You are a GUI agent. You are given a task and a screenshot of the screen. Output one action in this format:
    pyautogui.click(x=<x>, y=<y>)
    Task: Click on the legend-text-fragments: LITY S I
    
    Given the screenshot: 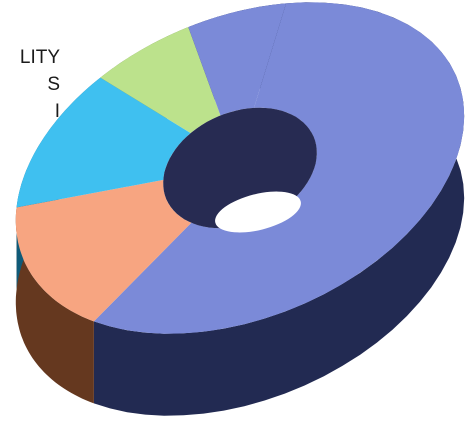 What is the action you would take?
    pyautogui.click(x=30, y=84)
    